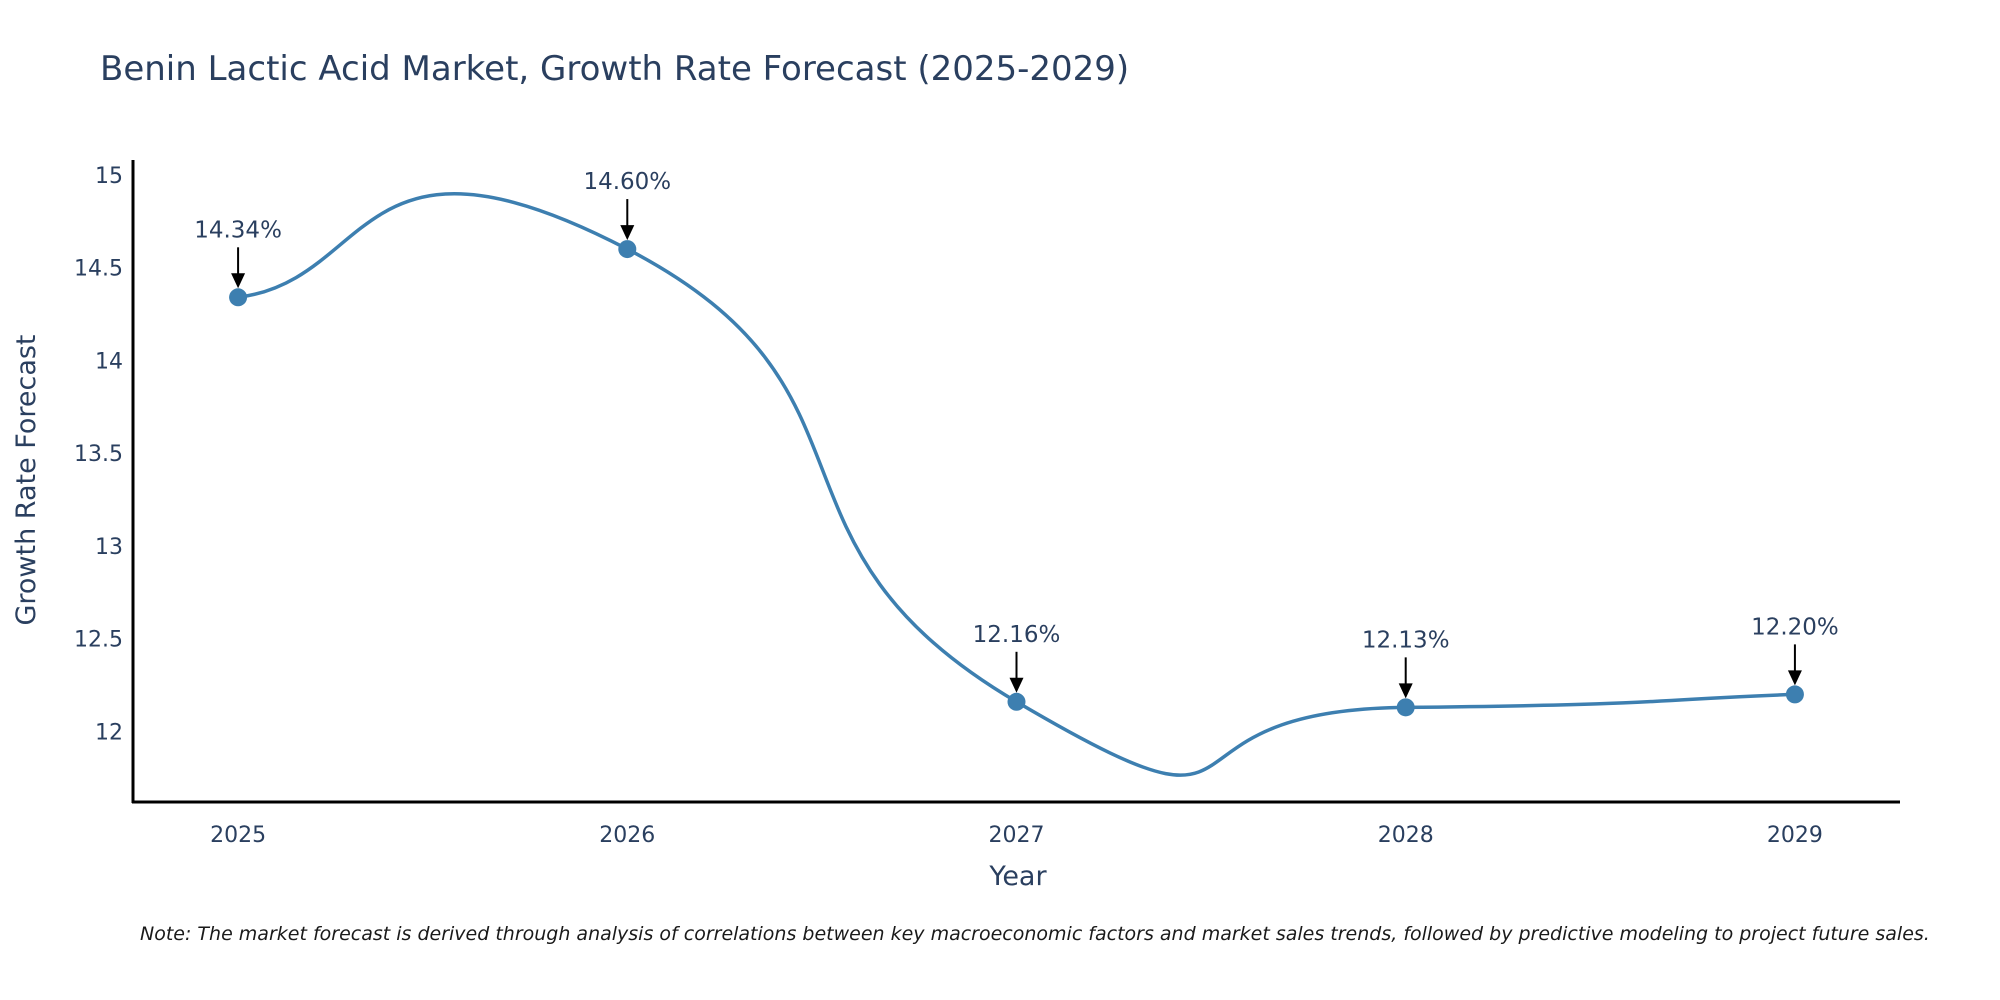  Describe the element at coordinates (1406, 640) in the screenshot. I see `data-label: 12.13%` at that location.